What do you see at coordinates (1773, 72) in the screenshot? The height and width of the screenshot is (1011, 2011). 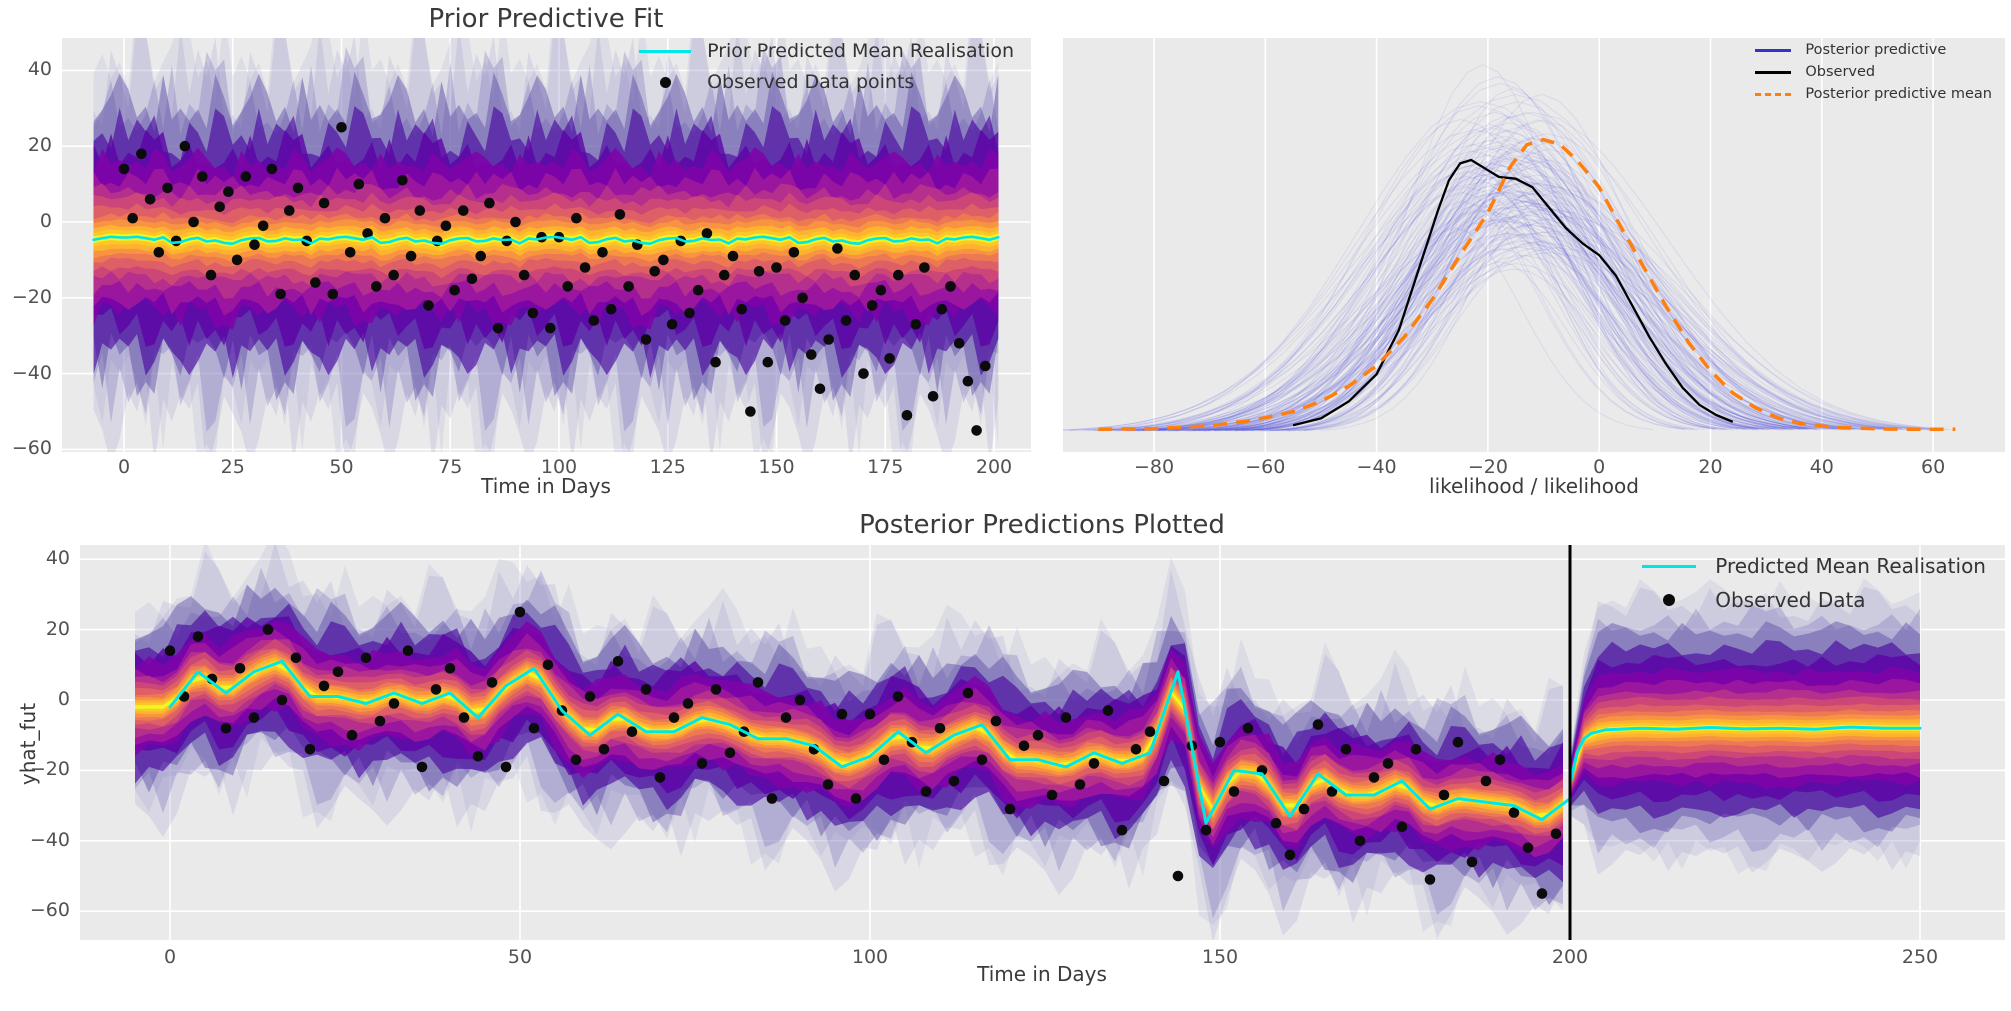 I see `black-line-swatch` at bounding box center [1773, 72].